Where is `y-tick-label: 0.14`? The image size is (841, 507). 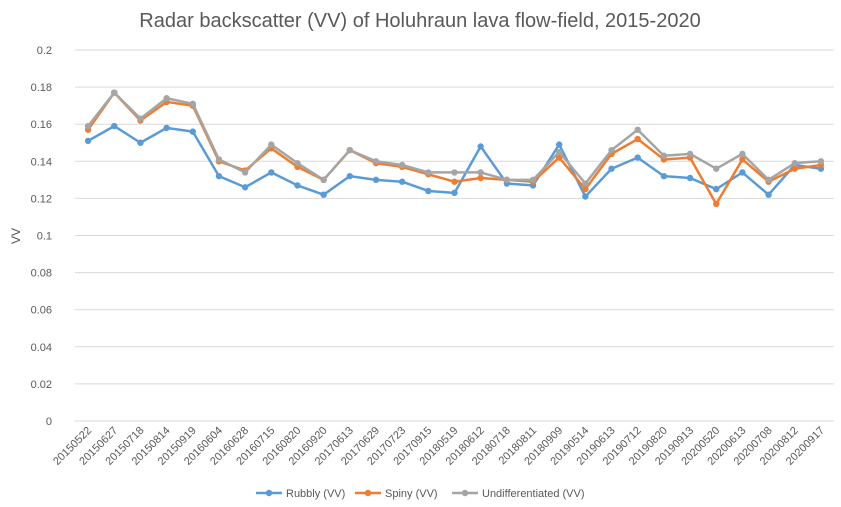
y-tick-label: 0.14 is located at coordinates (41, 162).